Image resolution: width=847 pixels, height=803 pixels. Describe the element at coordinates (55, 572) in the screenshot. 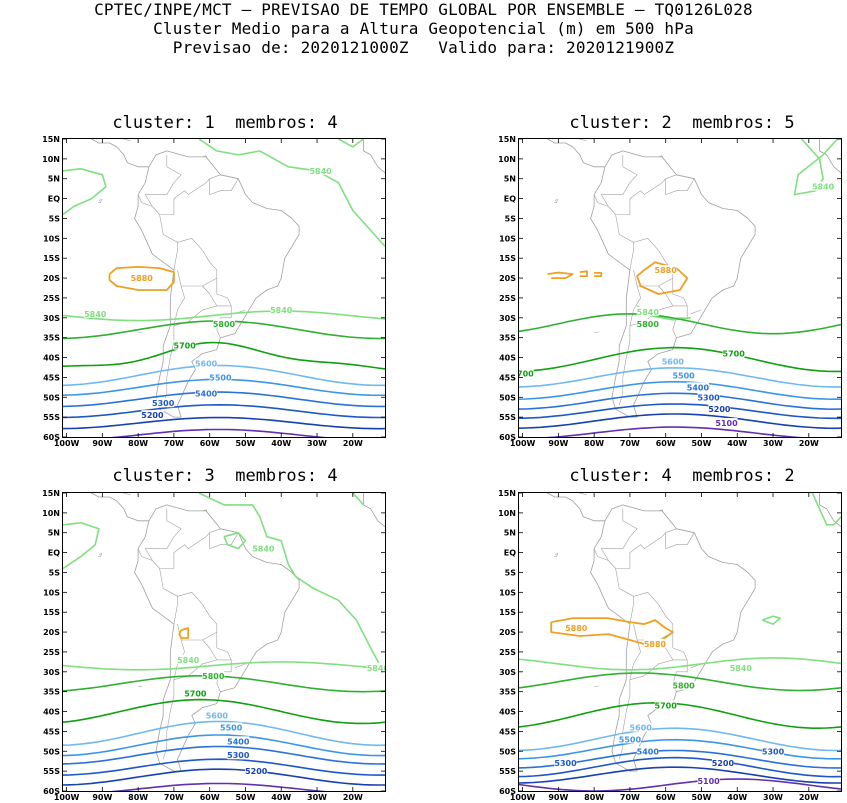

I see `lat-label: 5S` at that location.